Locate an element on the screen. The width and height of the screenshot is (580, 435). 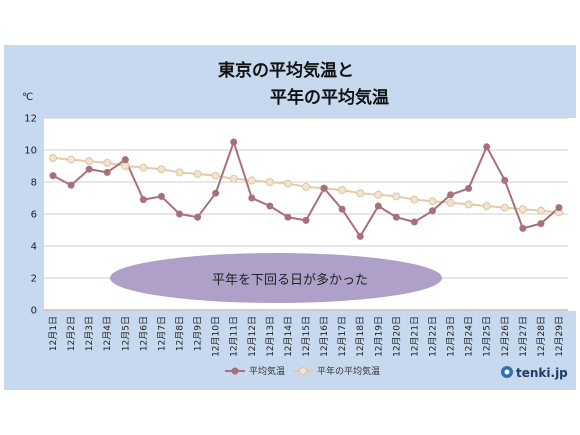
x-tick-label: 12月7日 is located at coordinates (161, 333).